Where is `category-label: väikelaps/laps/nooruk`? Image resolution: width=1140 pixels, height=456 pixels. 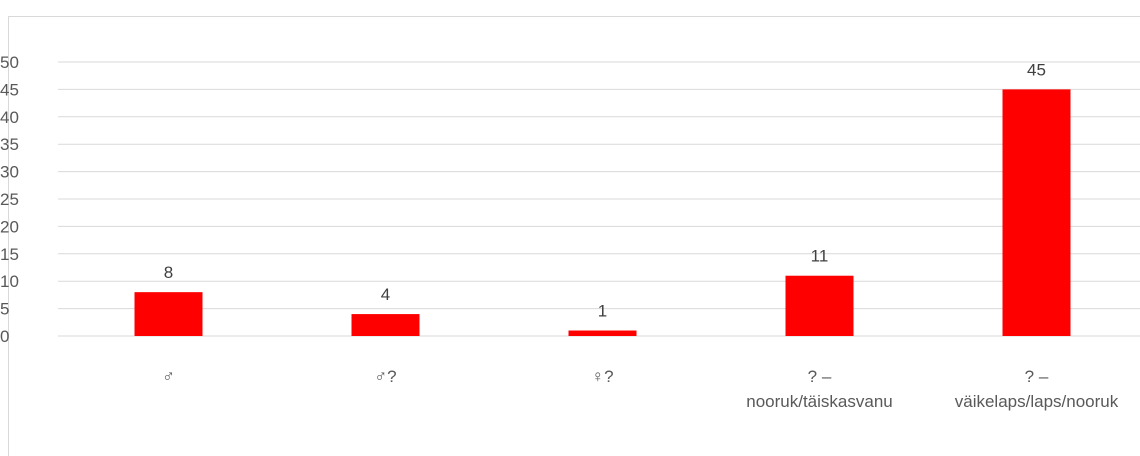 category-label: väikelaps/laps/nooruk is located at coordinates (1037, 401).